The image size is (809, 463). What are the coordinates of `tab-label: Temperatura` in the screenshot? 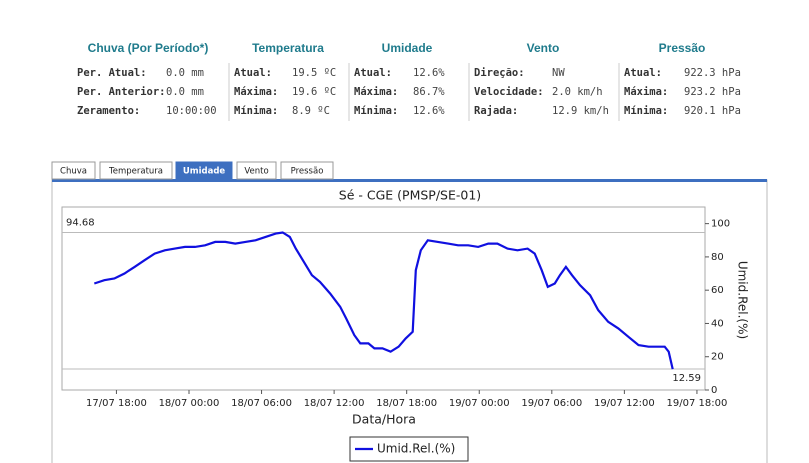 It's located at (135, 172).